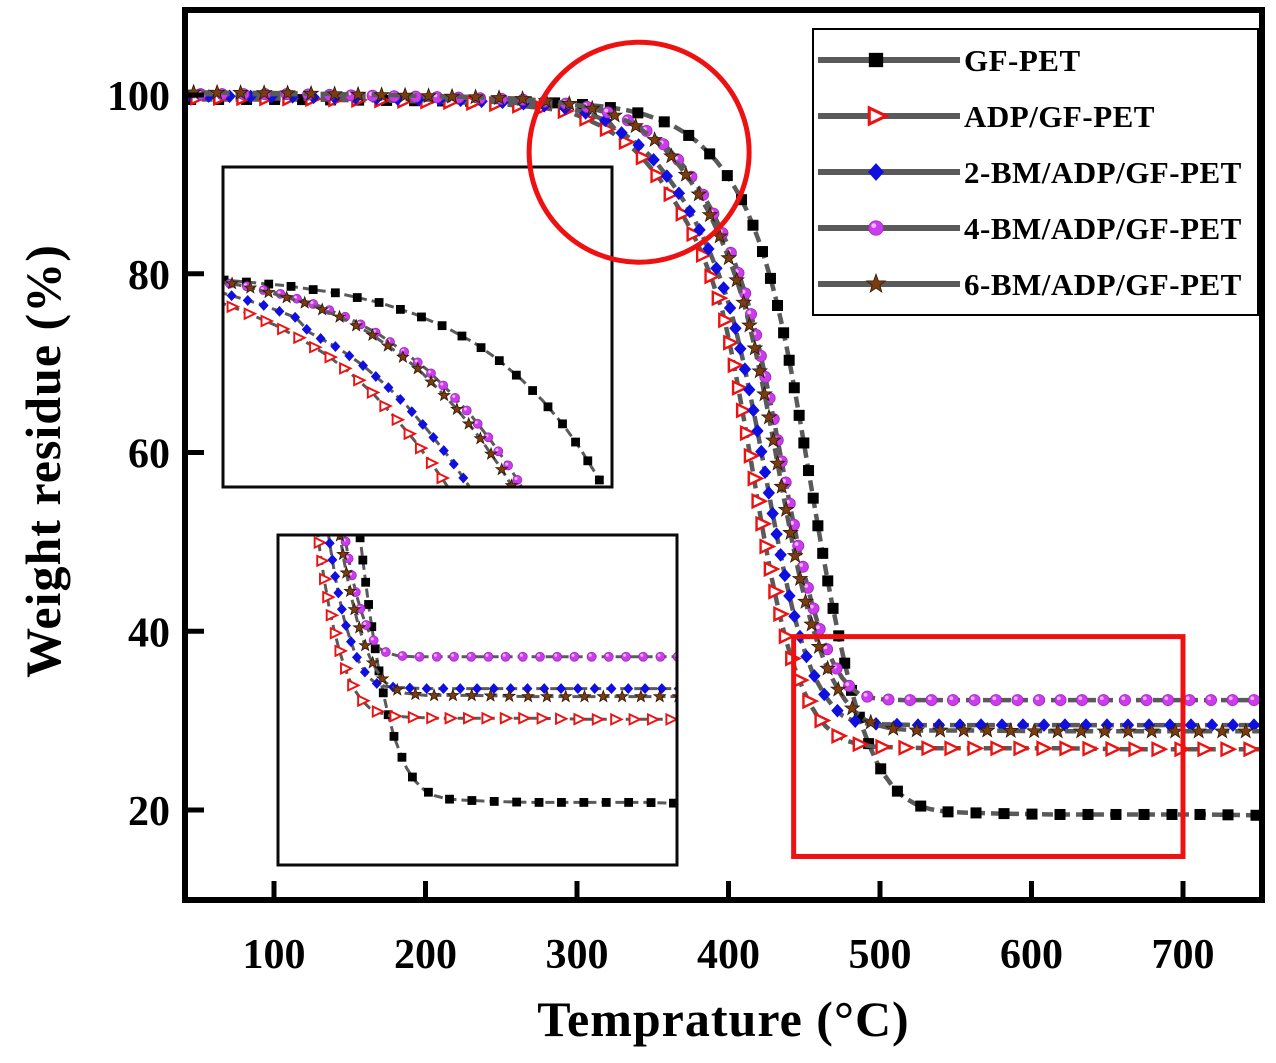  What do you see at coordinates (1103, 172) in the screenshot?
I see `legend-label: 2-BM/ADP/GF-PET` at bounding box center [1103, 172].